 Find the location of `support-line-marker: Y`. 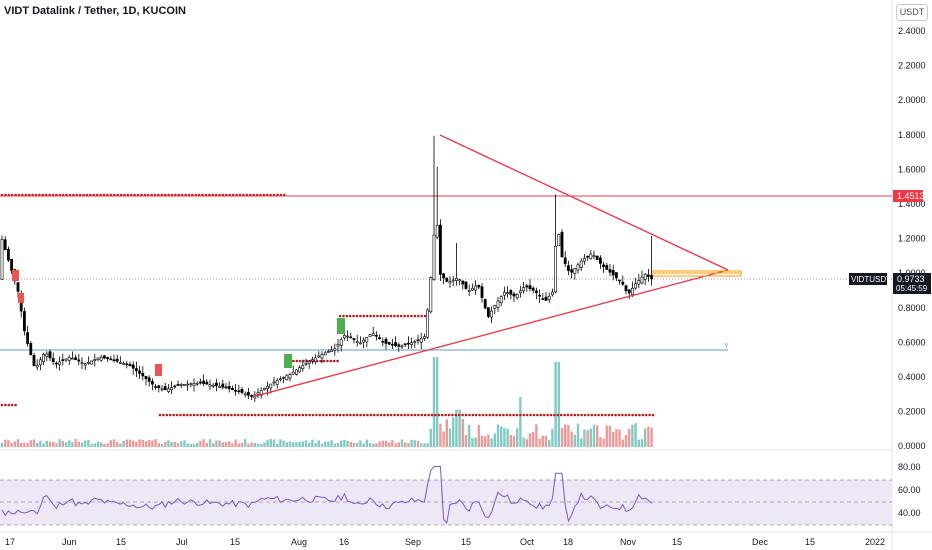

support-line-marker: Y is located at coordinates (726, 346).